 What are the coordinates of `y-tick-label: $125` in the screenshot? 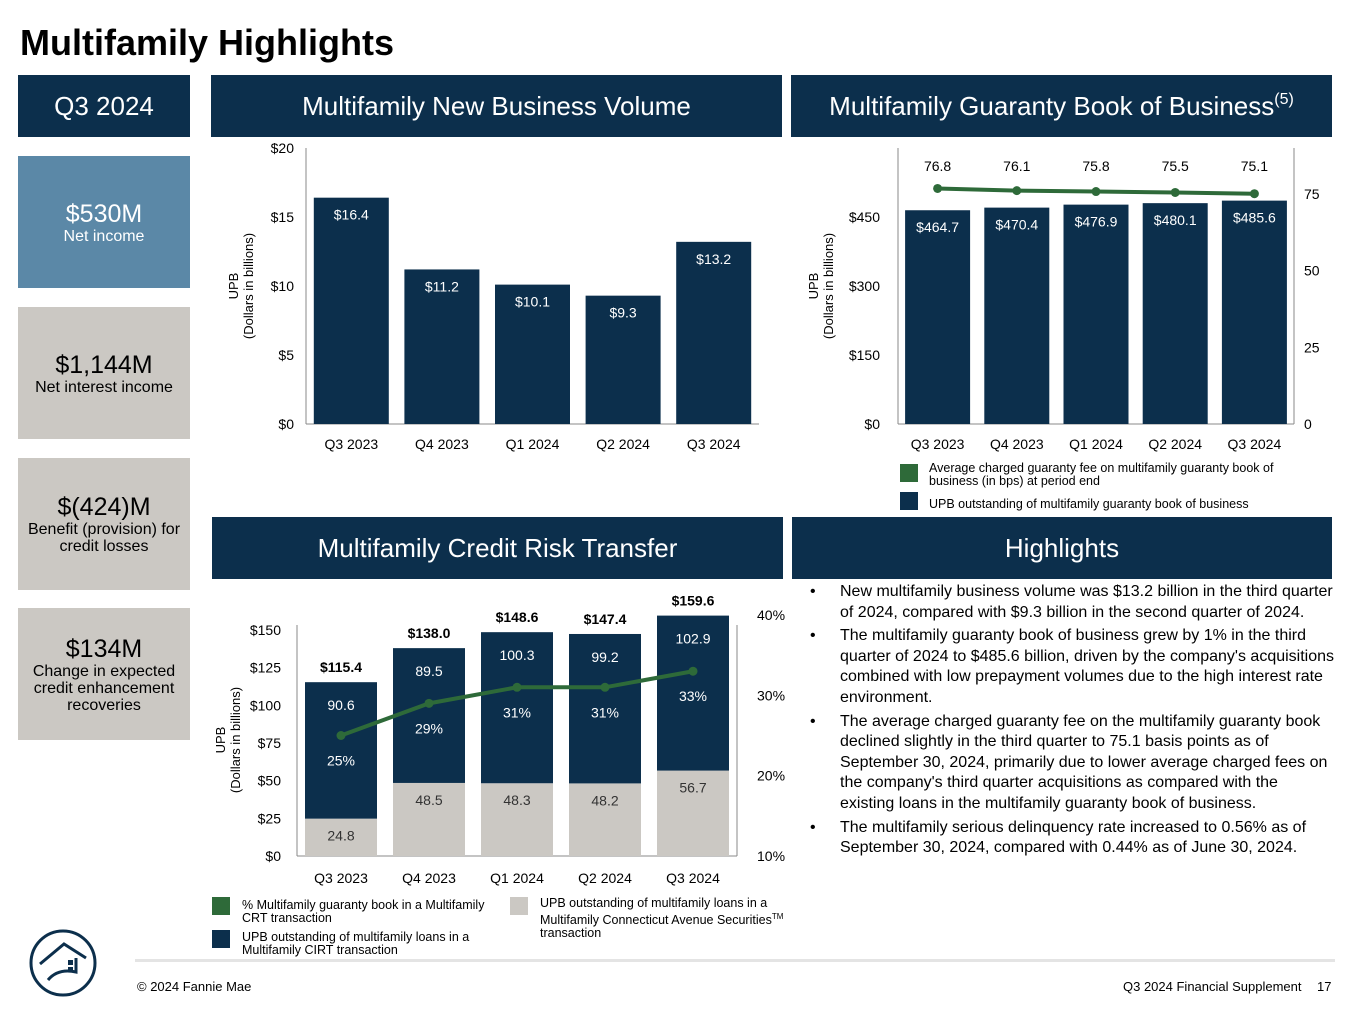 It's located at (265, 668).